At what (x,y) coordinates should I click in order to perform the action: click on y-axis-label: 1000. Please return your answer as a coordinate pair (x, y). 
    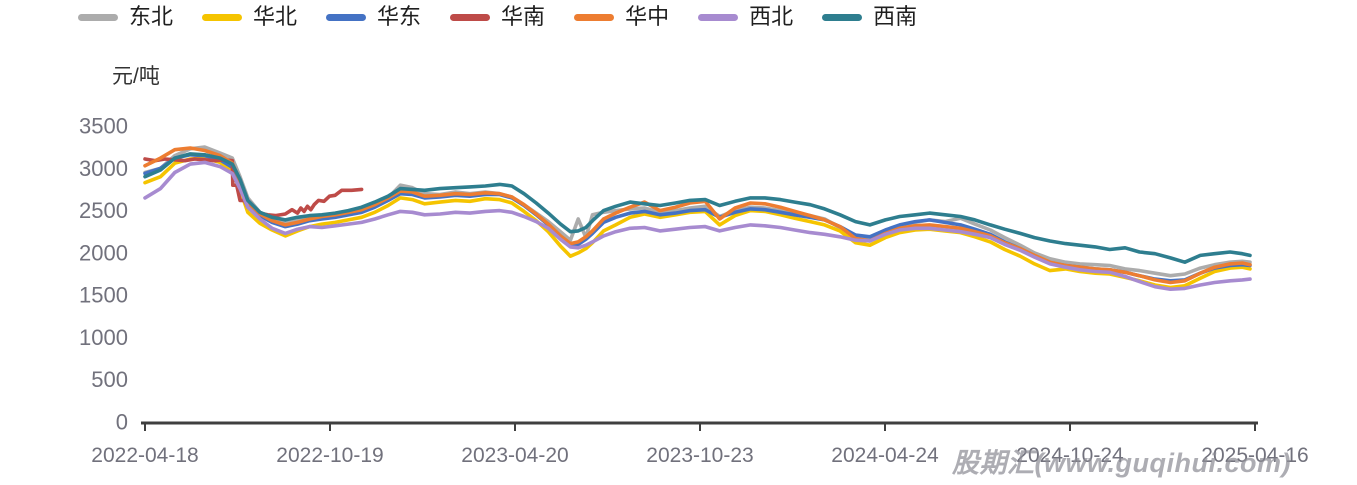
    Looking at the image, I should click on (103, 337).